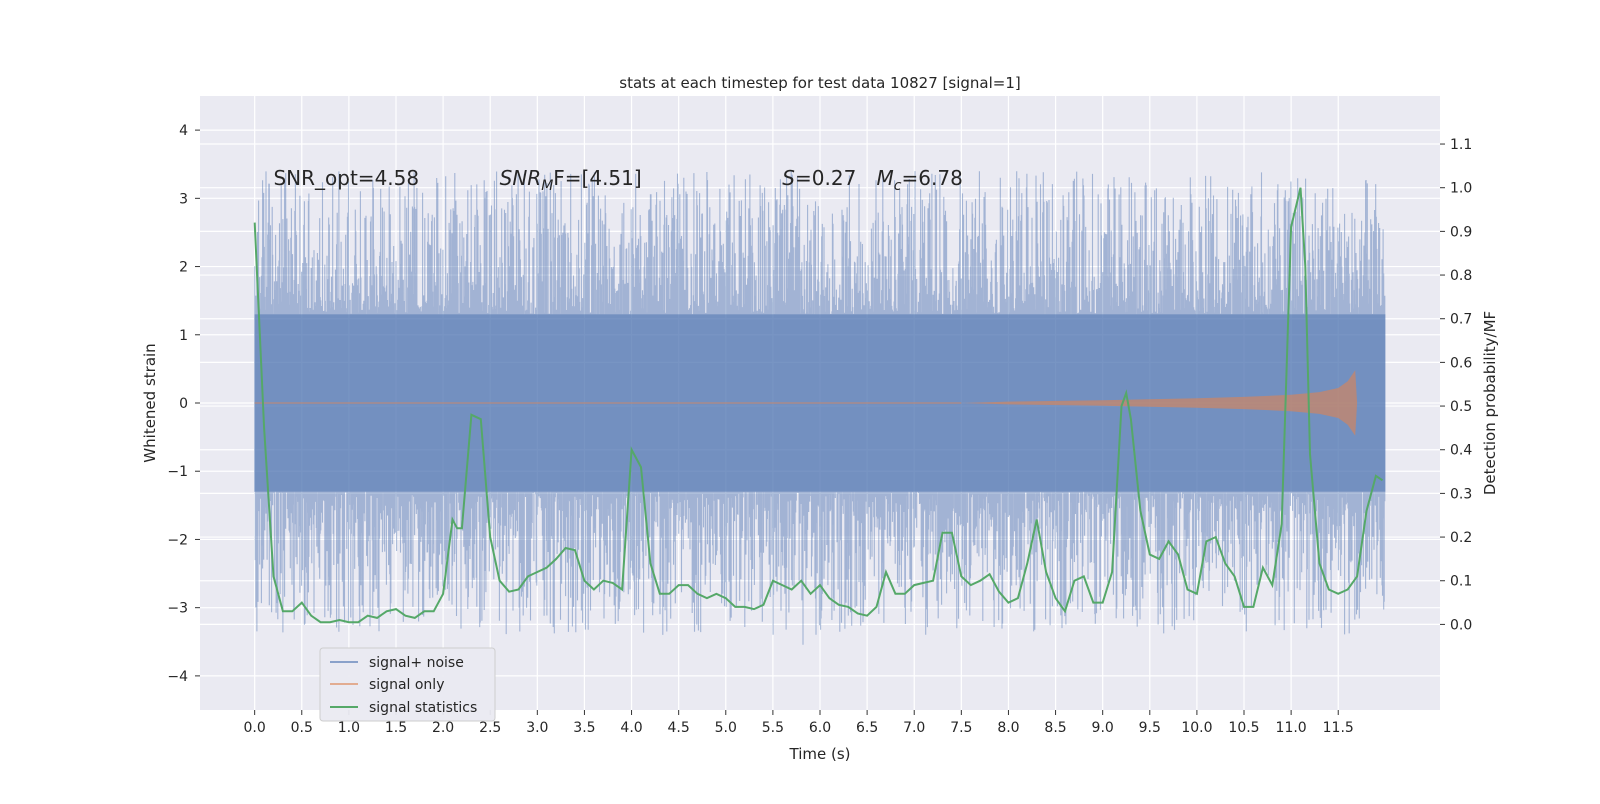  I want to click on annotation-3: Mc=6.78, so click(920, 180).